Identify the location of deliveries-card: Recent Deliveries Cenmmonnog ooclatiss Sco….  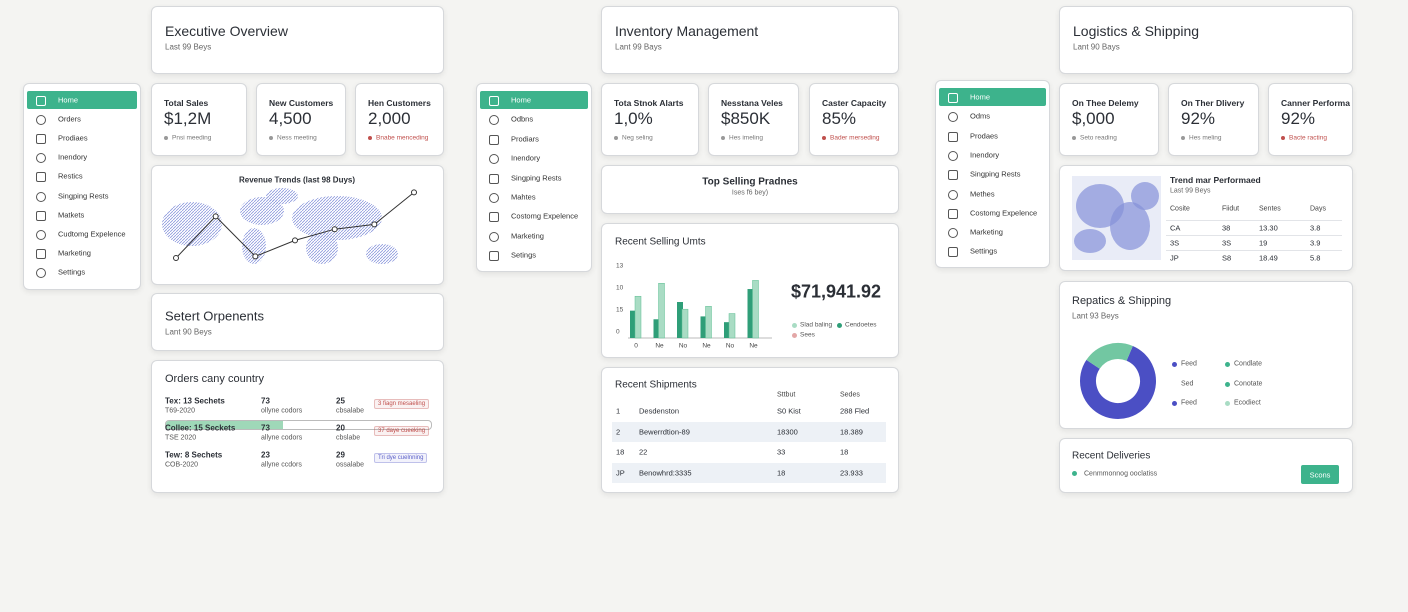
(1206, 465).